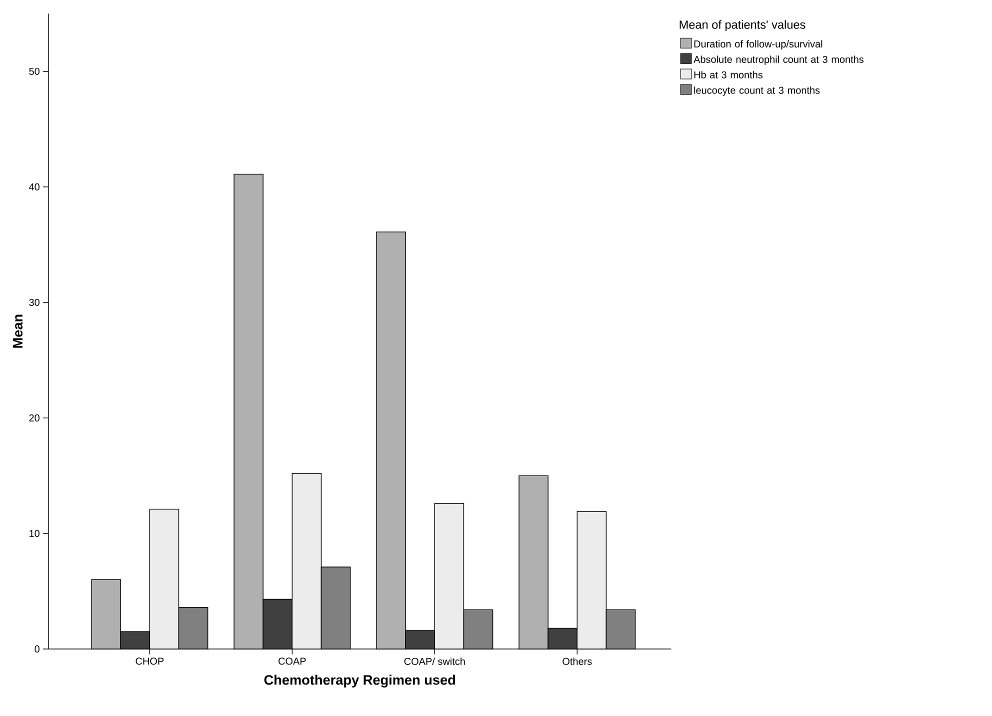 This screenshot has height=716, width=992. What do you see at coordinates (150, 661) in the screenshot?
I see `x-tick-label: CHOP` at bounding box center [150, 661].